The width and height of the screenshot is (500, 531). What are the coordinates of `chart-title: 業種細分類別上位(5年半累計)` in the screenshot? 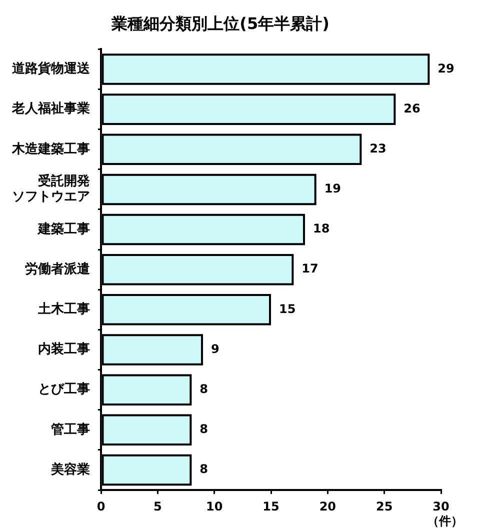 It's located at (220, 23).